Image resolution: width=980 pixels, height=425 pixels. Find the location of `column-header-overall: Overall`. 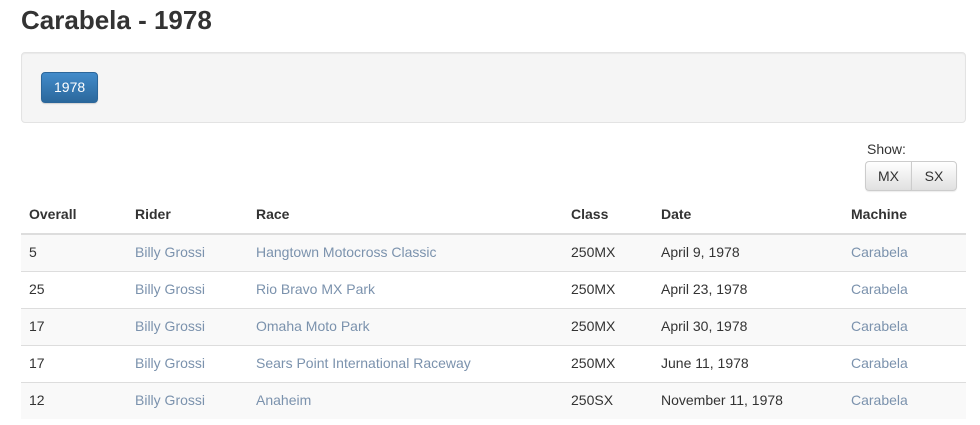

column-header-overall: Overall is located at coordinates (74, 216).